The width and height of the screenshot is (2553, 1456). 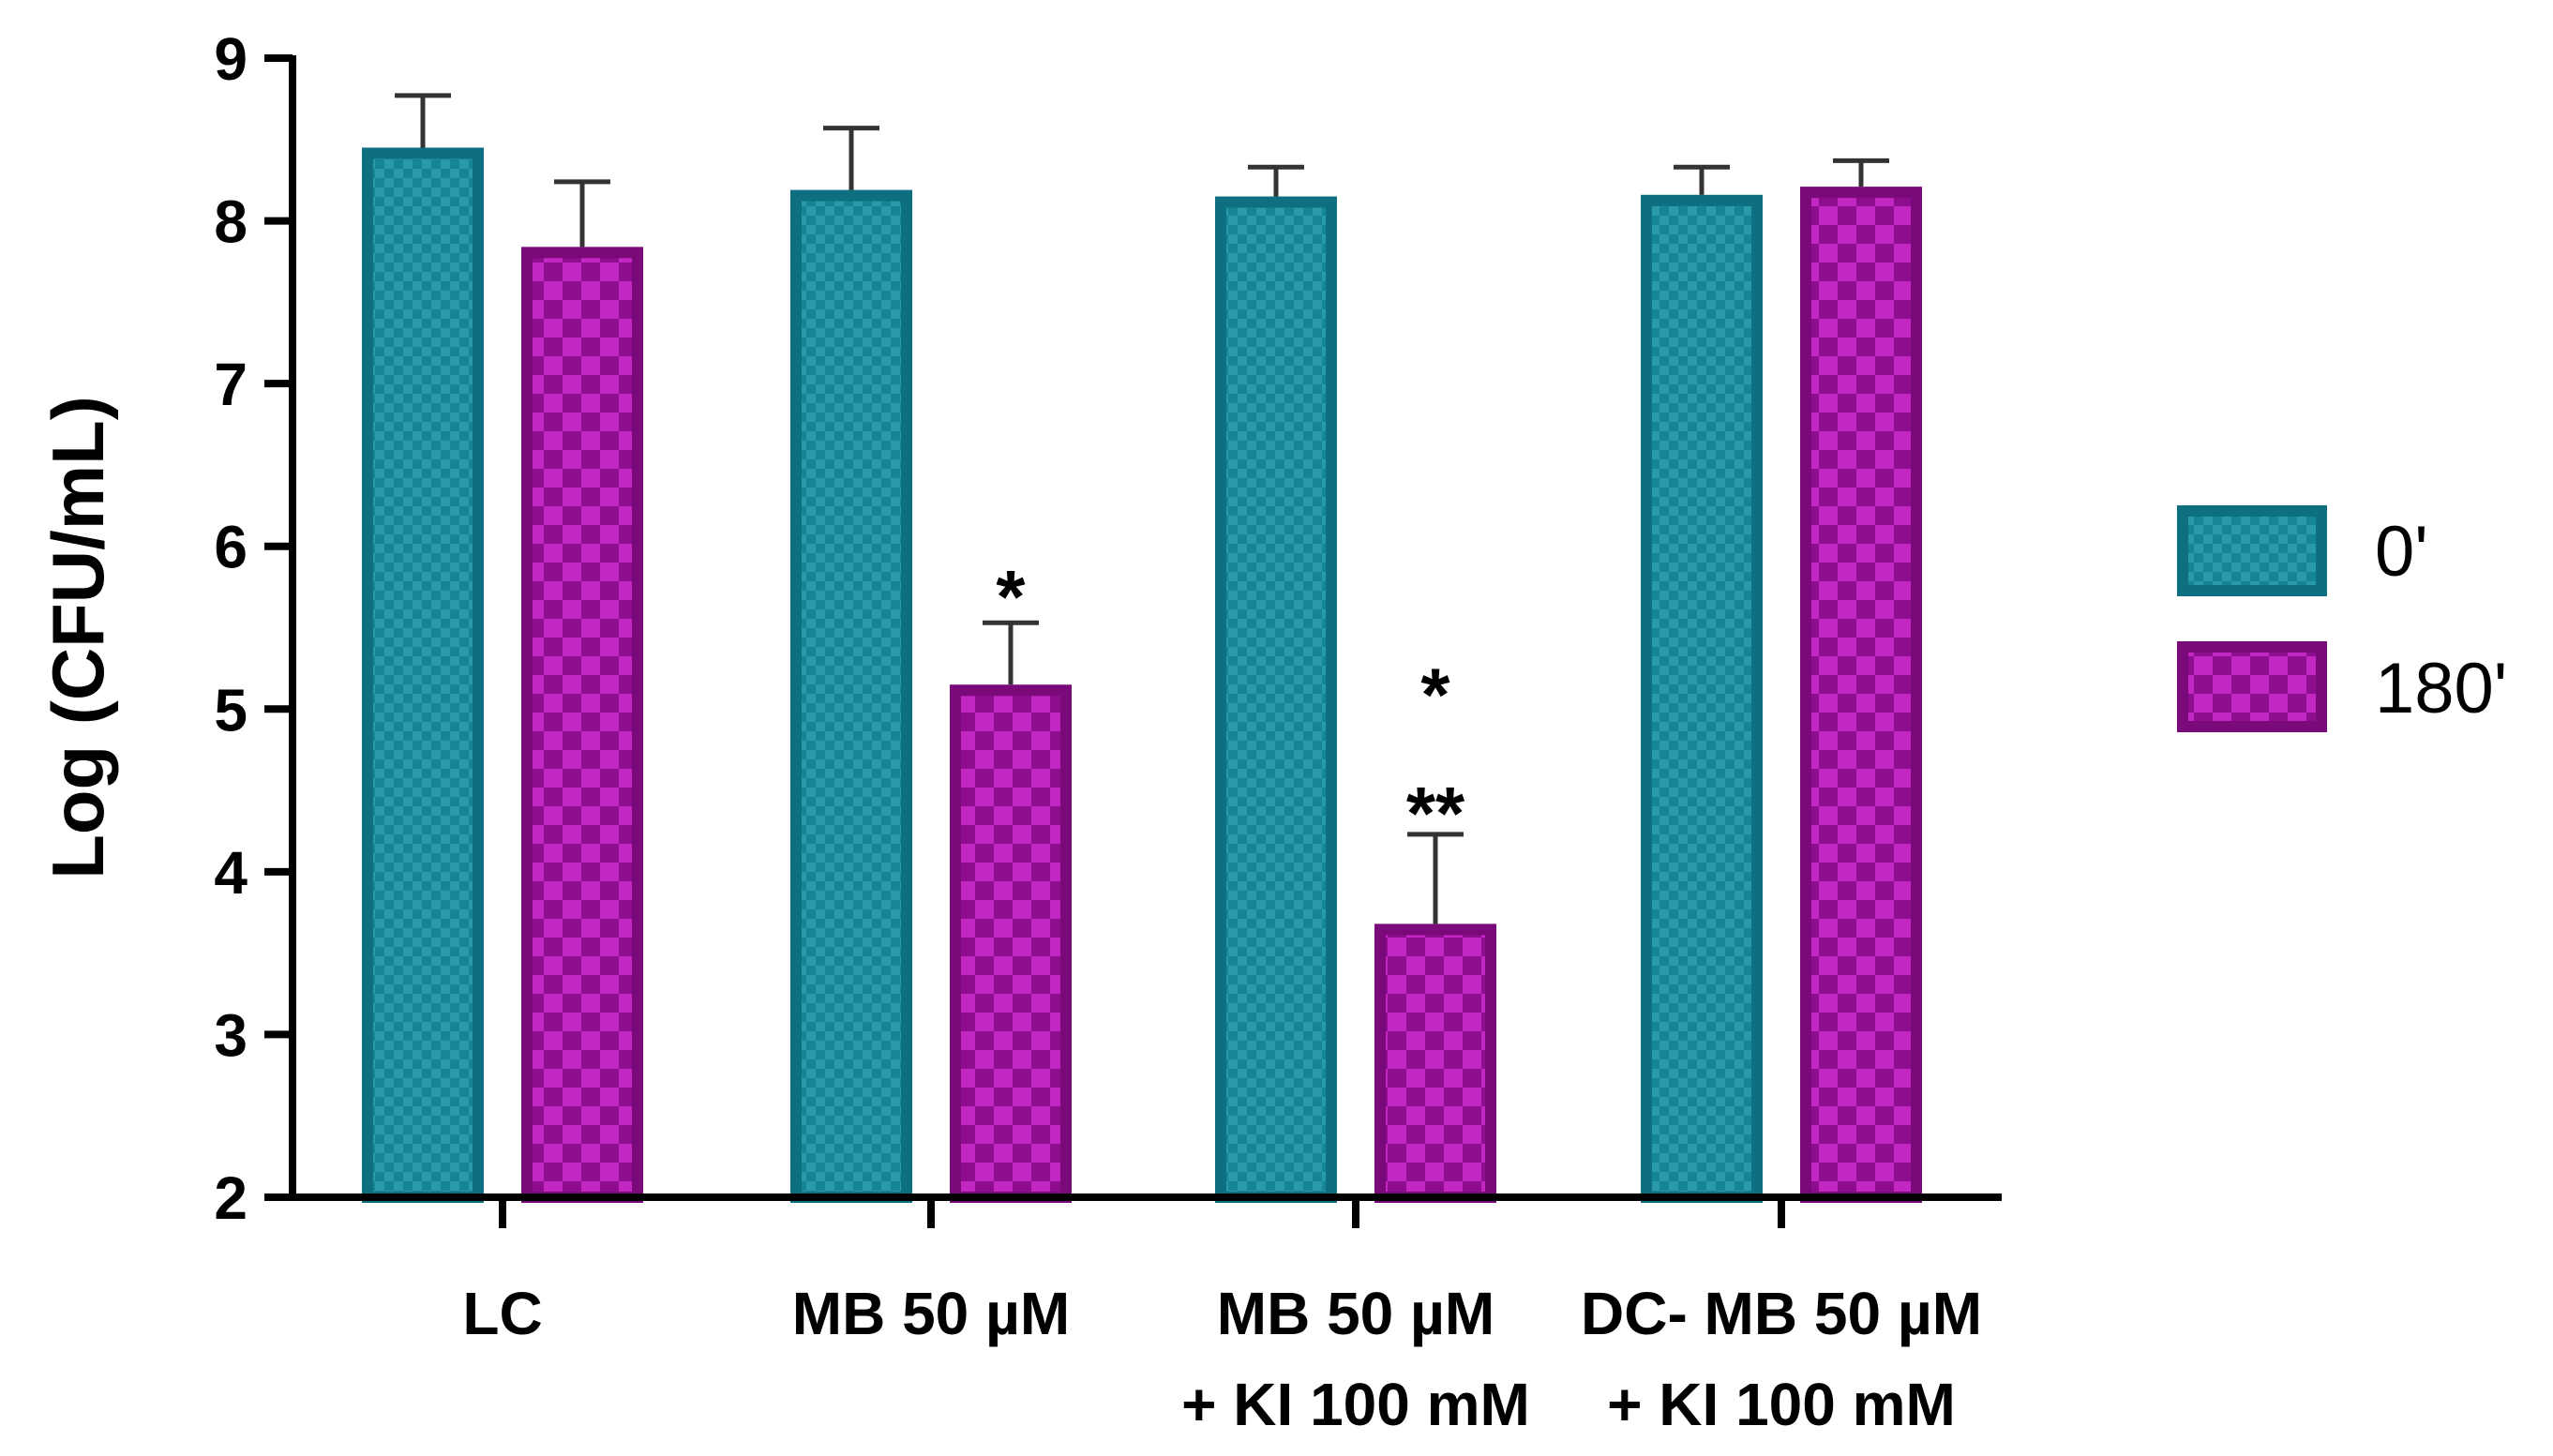 I want to click on legend-label-1: 180', so click(x=2441, y=688).